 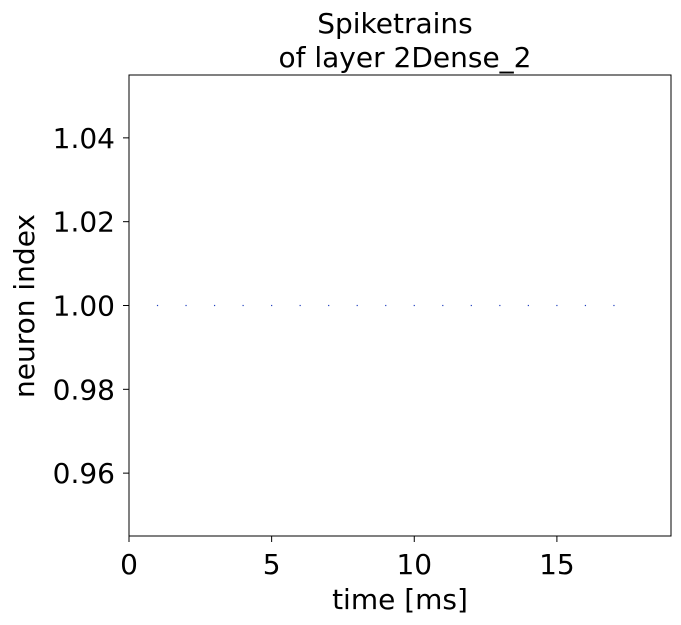 I want to click on x-tick-label: 15, so click(x=557, y=564).